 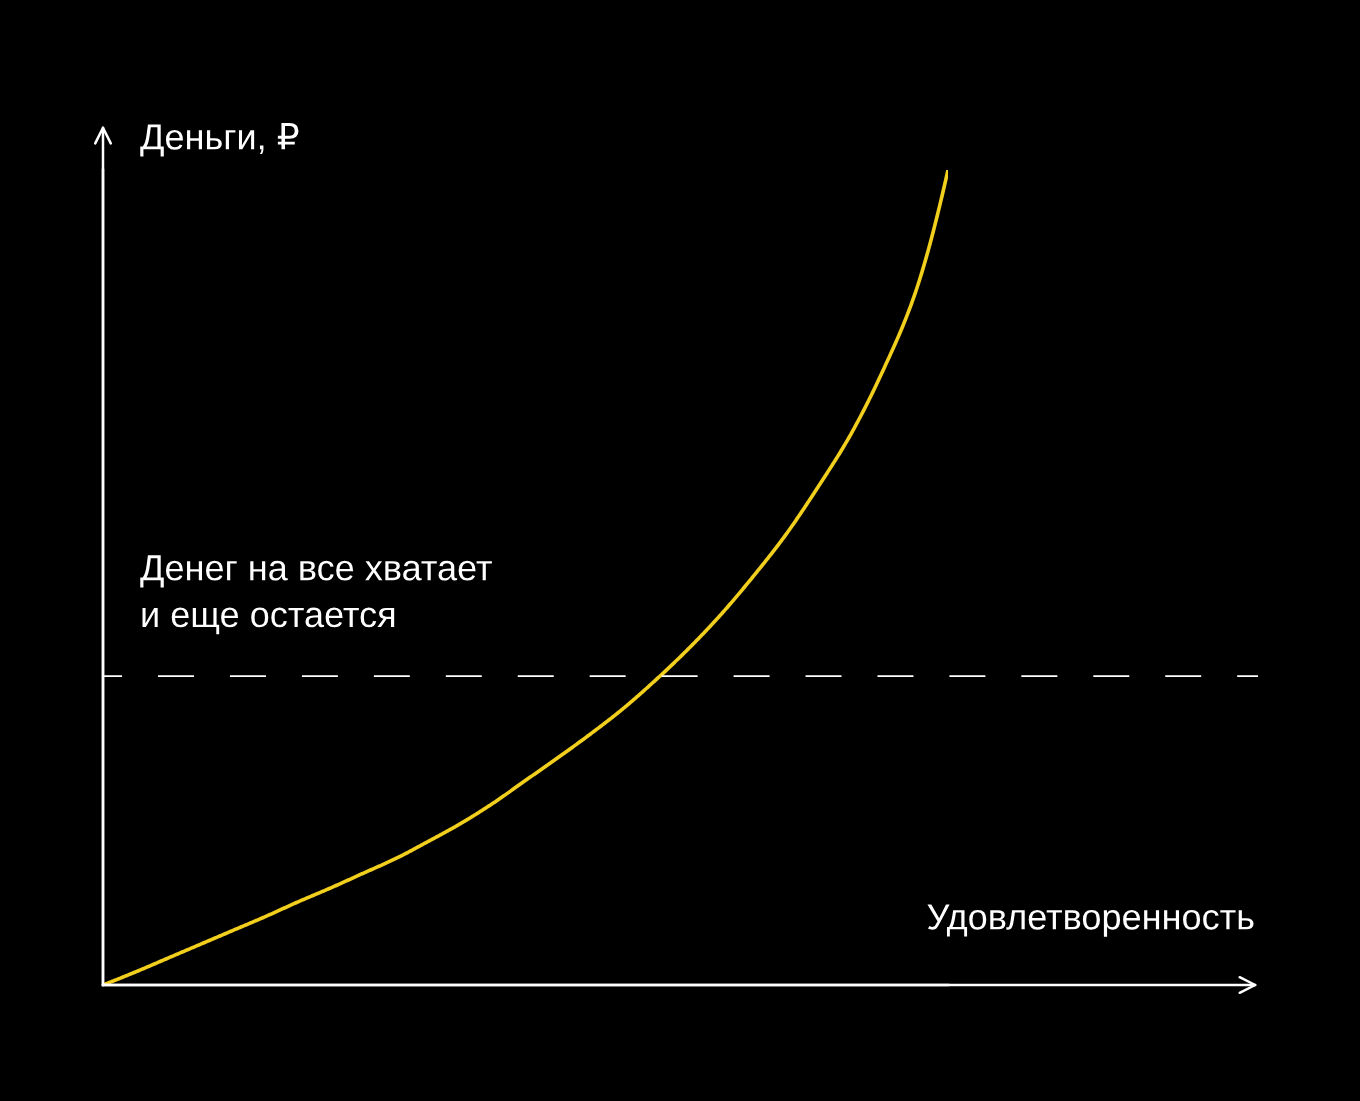 I want to click on x-axis-title: Удовлетворенность, so click(x=1090, y=920).